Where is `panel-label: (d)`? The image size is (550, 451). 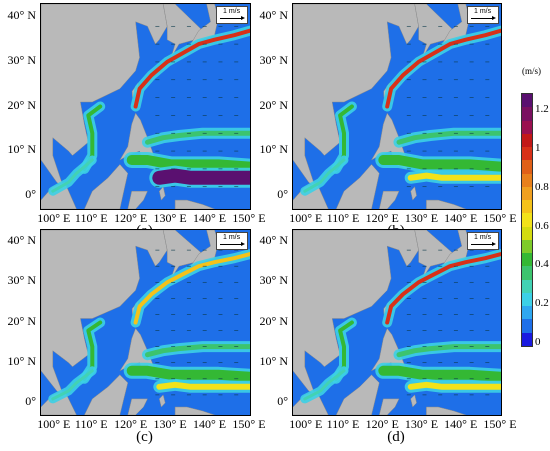
panel-label: (d) is located at coordinates (396, 437).